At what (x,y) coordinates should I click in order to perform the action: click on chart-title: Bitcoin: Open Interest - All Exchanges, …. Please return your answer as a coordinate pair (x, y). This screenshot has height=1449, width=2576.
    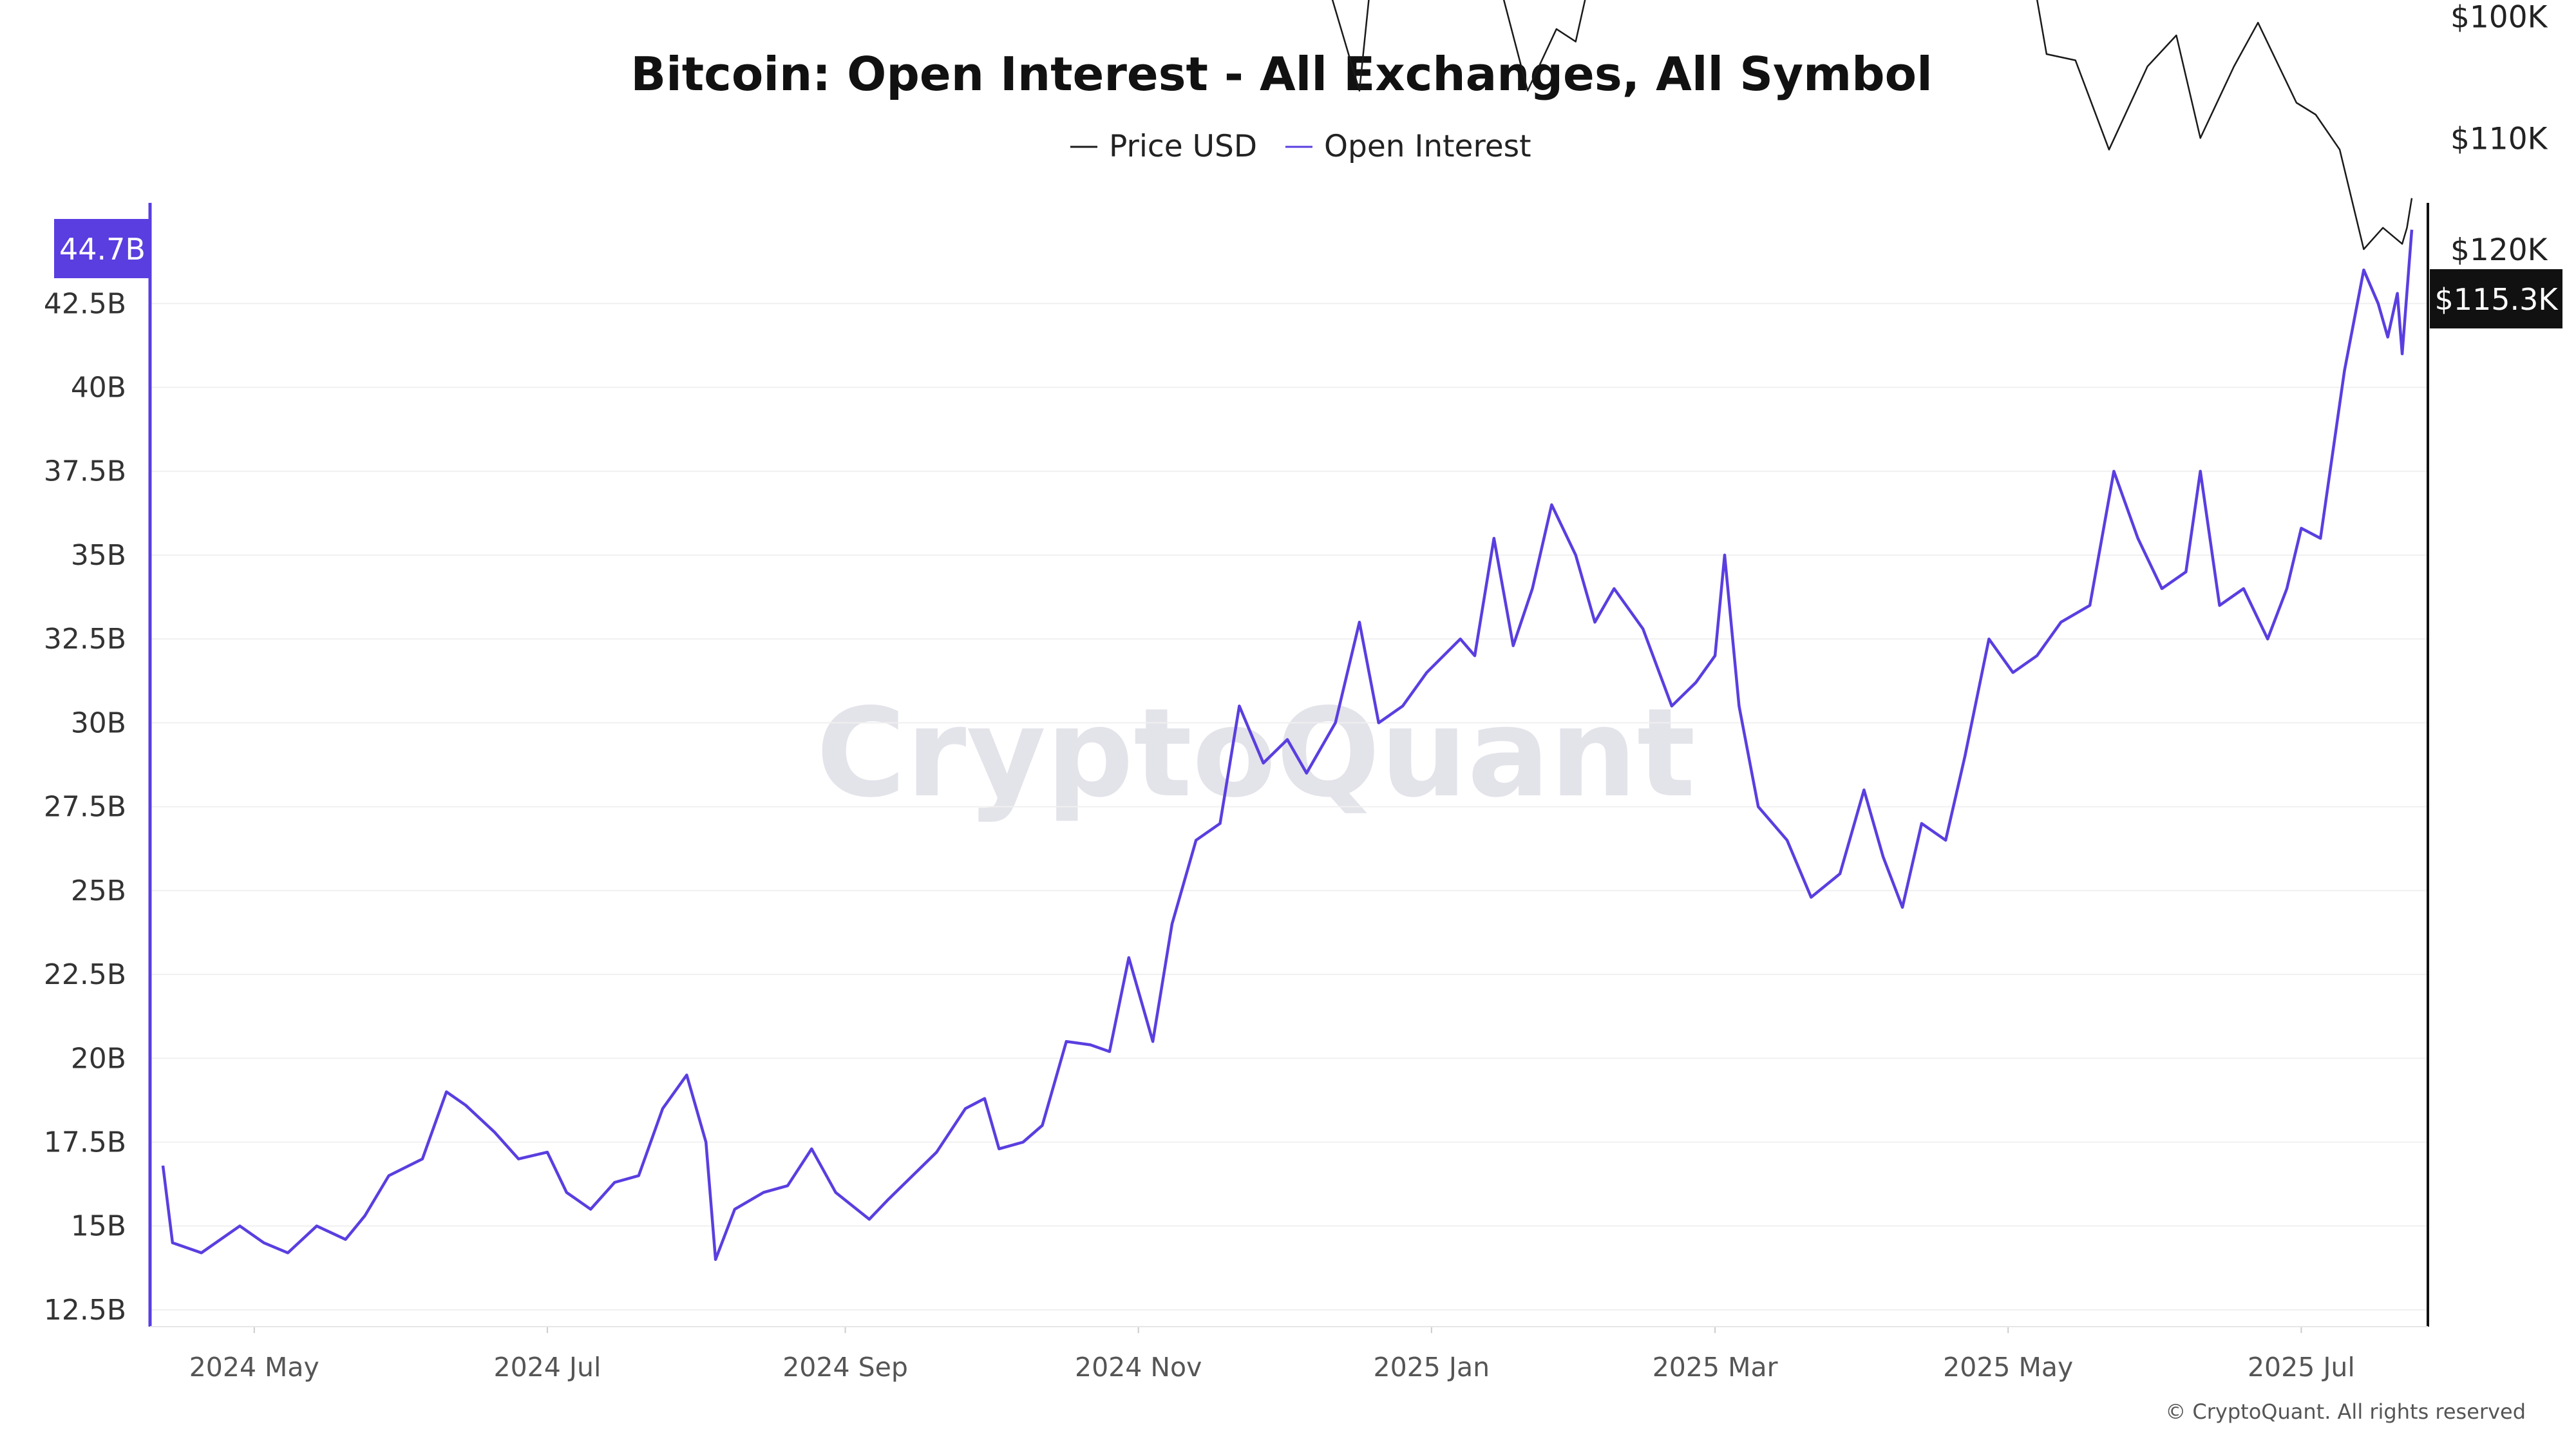
    Looking at the image, I should click on (1282, 74).